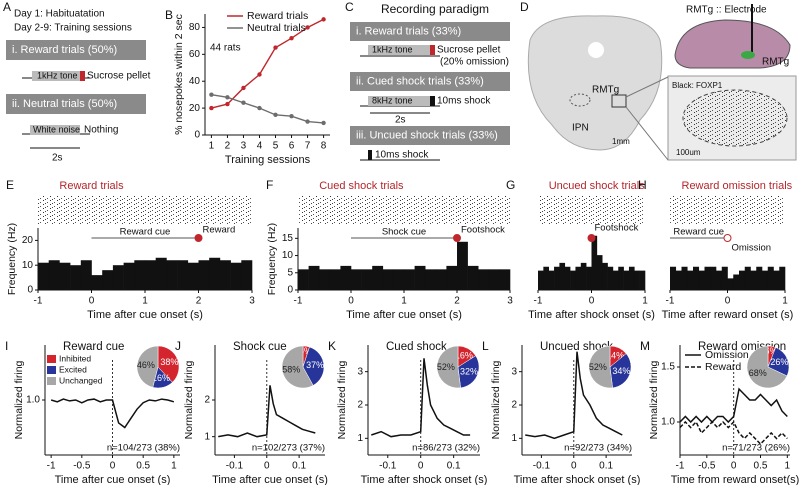 The height and width of the screenshot is (485, 800). Describe the element at coordinates (73, 369) in the screenshot. I see `legend-label: Excited` at that location.